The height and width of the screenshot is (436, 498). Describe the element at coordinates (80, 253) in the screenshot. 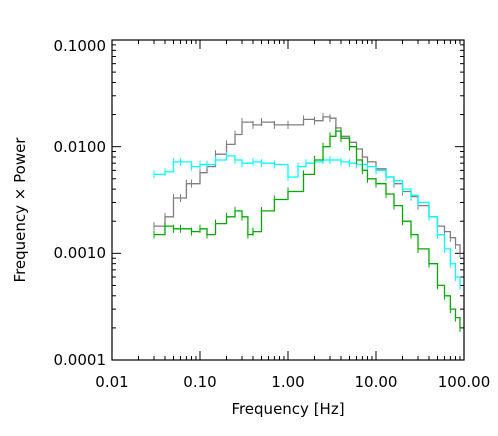

I see `y-tick-label: 0.0010` at that location.